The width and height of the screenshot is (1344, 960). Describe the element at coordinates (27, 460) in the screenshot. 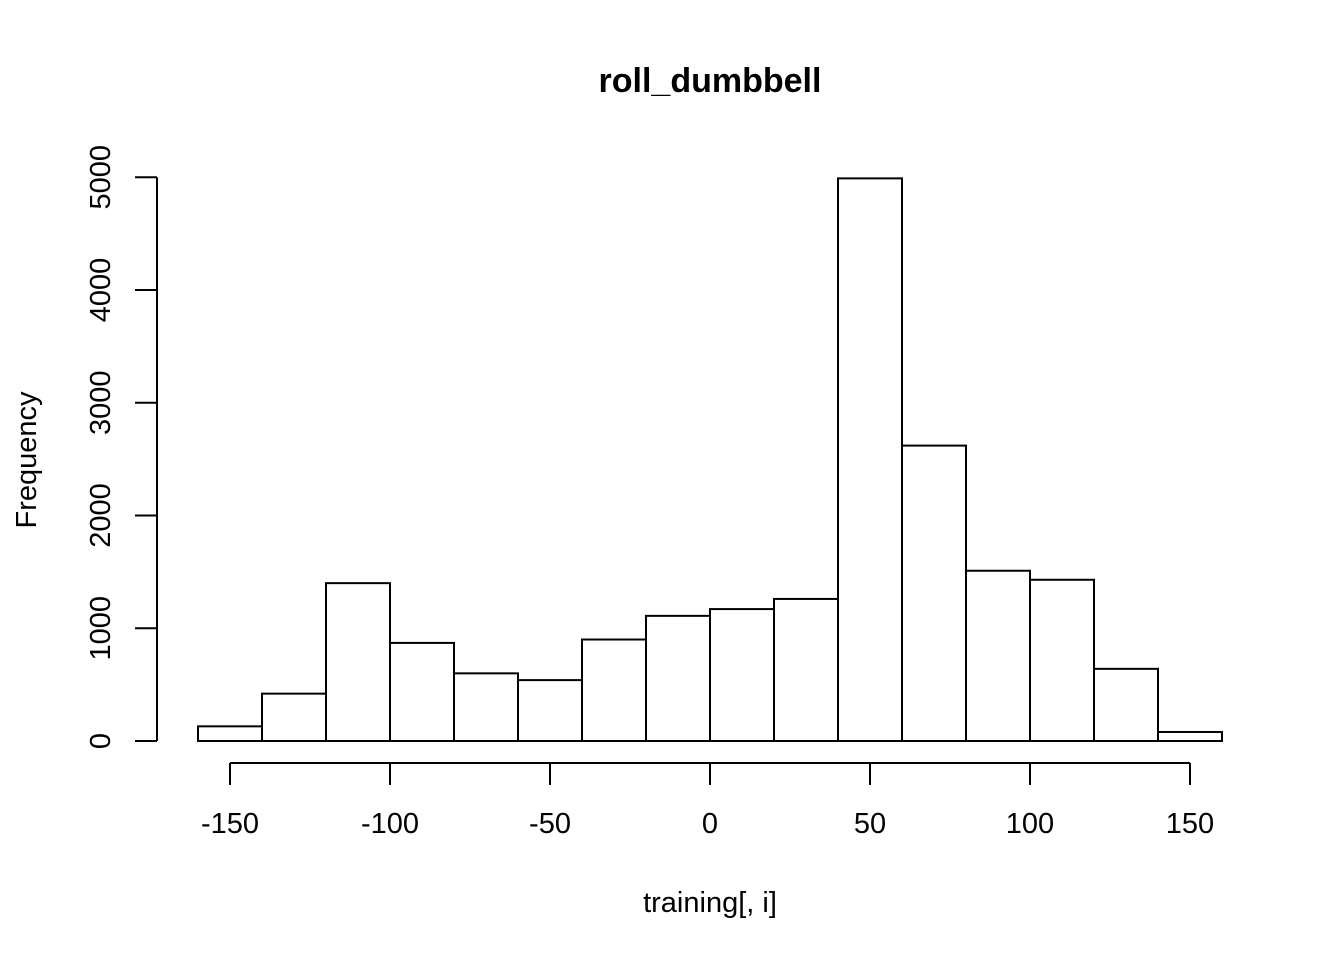

I see `y-axis-label: Frequency` at that location.